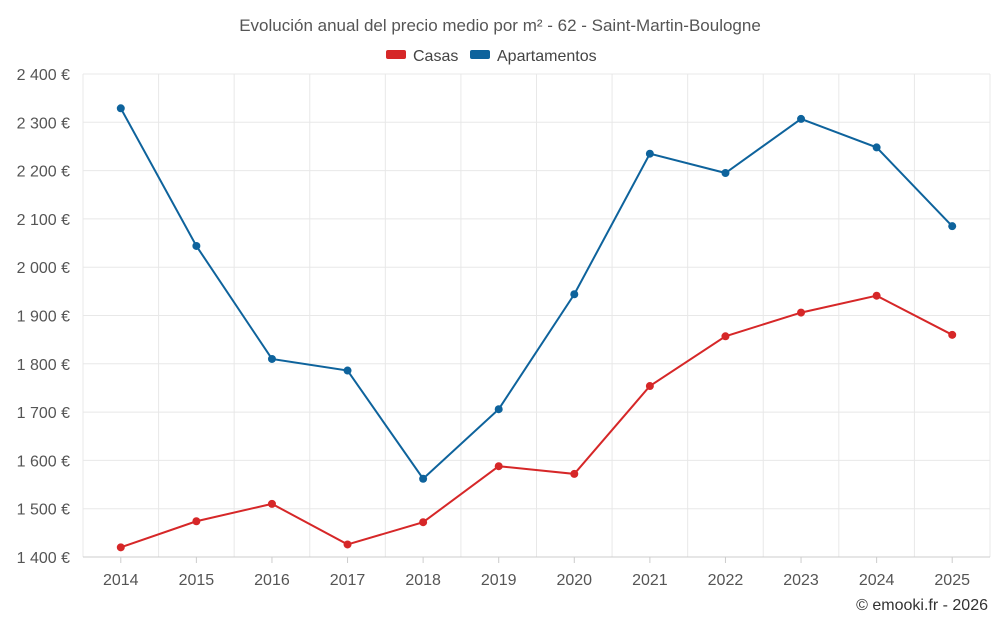 This screenshot has width=1000, height=625. What do you see at coordinates (272, 580) in the screenshot?
I see `x-tick-label: 2016` at bounding box center [272, 580].